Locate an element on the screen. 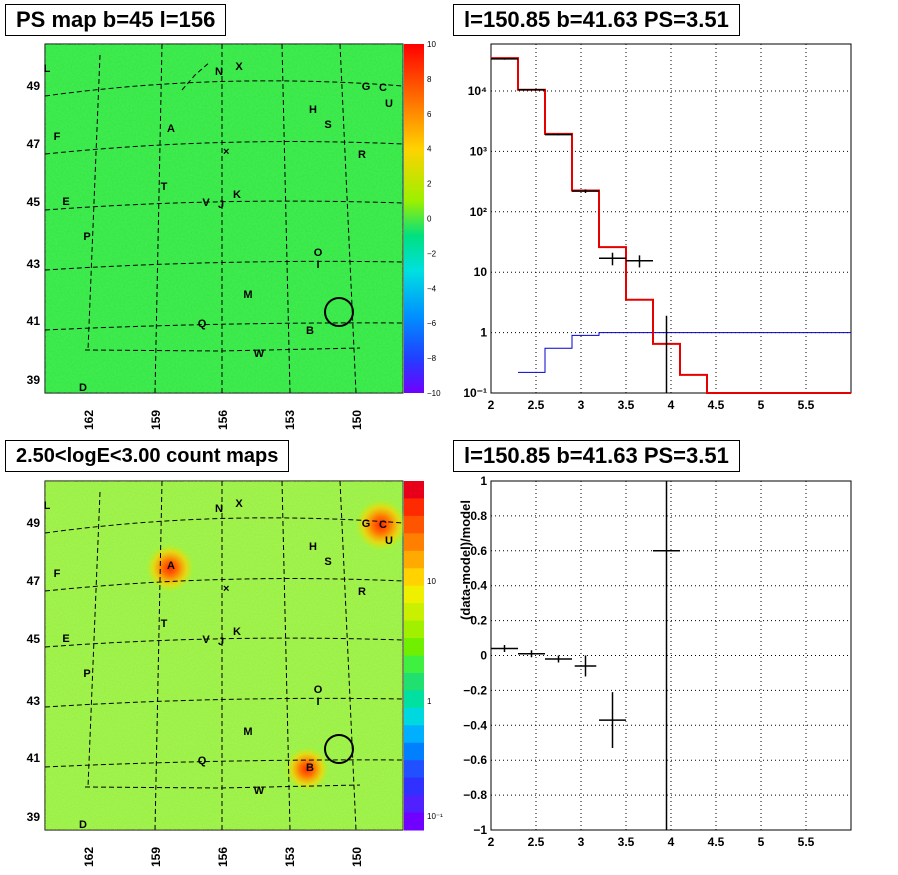  residual-y-tick: −0.4 is located at coordinates (475, 725).